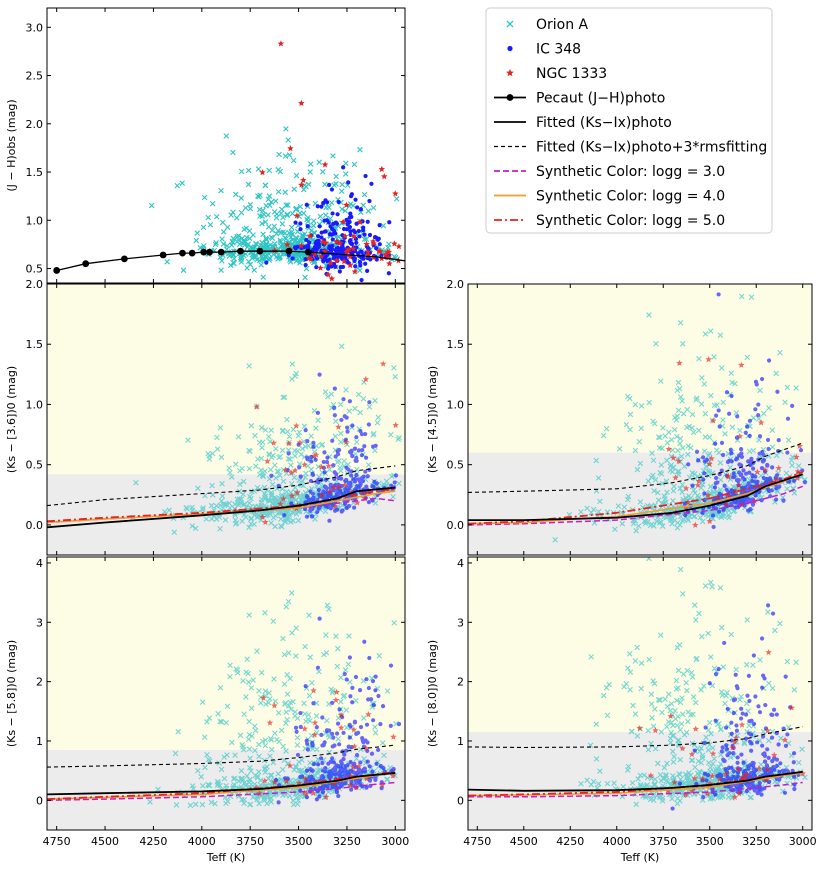 The width and height of the screenshot is (830, 877). Describe the element at coordinates (460, 682) in the screenshot. I see `y-tick-label: 2` at that location.